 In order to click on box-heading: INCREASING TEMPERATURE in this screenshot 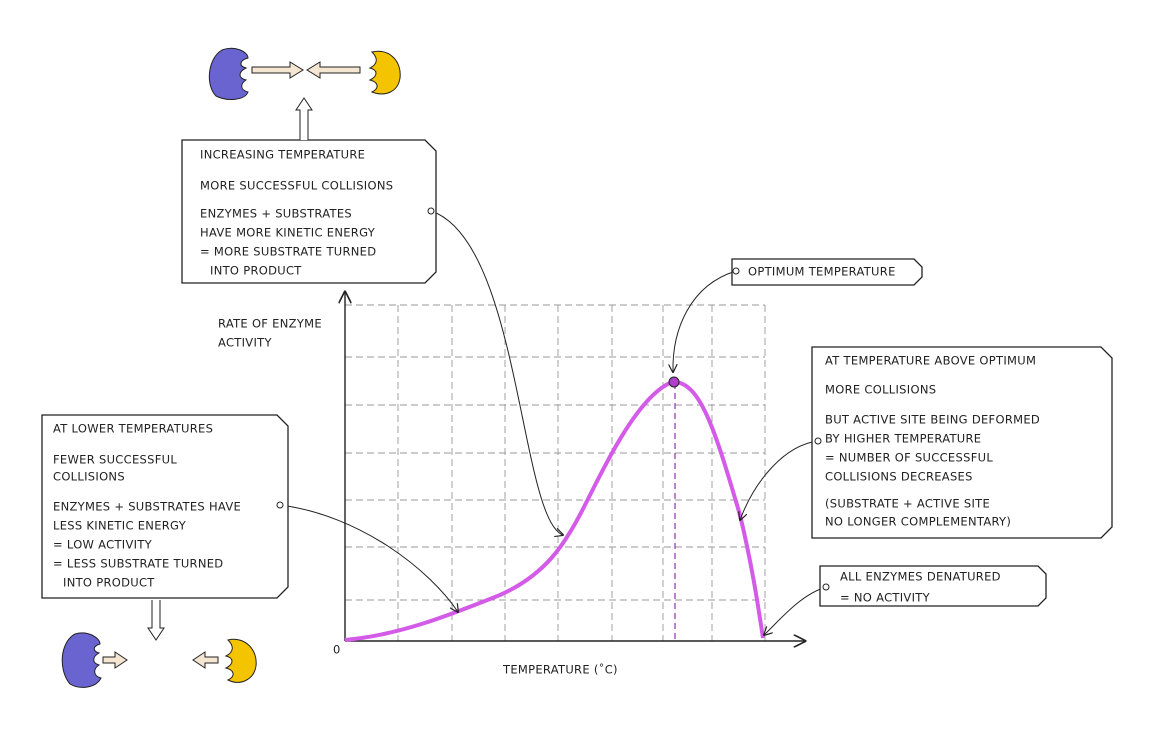, I will do `click(282, 155)`.